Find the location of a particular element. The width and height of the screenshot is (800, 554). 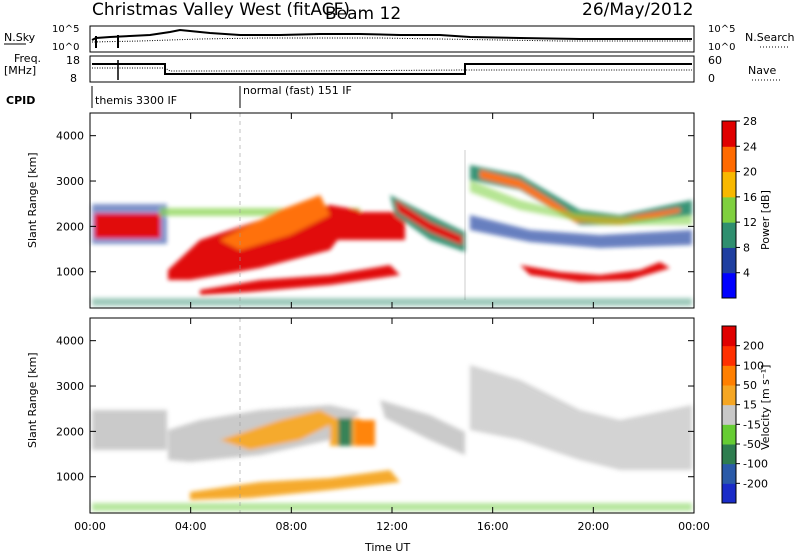

colorbar-tick-label: 28 is located at coordinates (750, 121).